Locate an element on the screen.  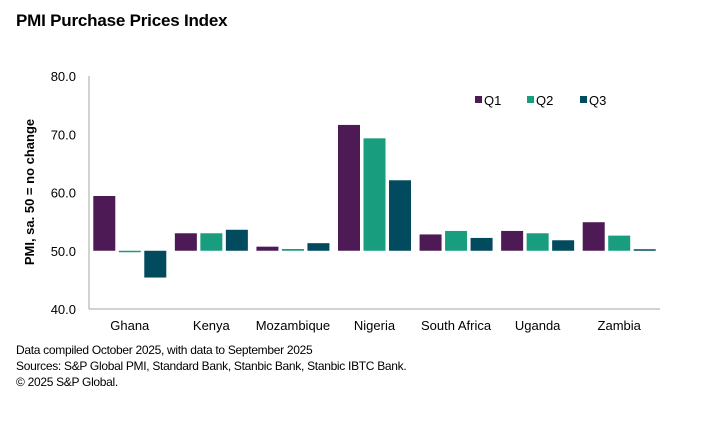
legend-label-q3: Q3 is located at coordinates (597, 100).